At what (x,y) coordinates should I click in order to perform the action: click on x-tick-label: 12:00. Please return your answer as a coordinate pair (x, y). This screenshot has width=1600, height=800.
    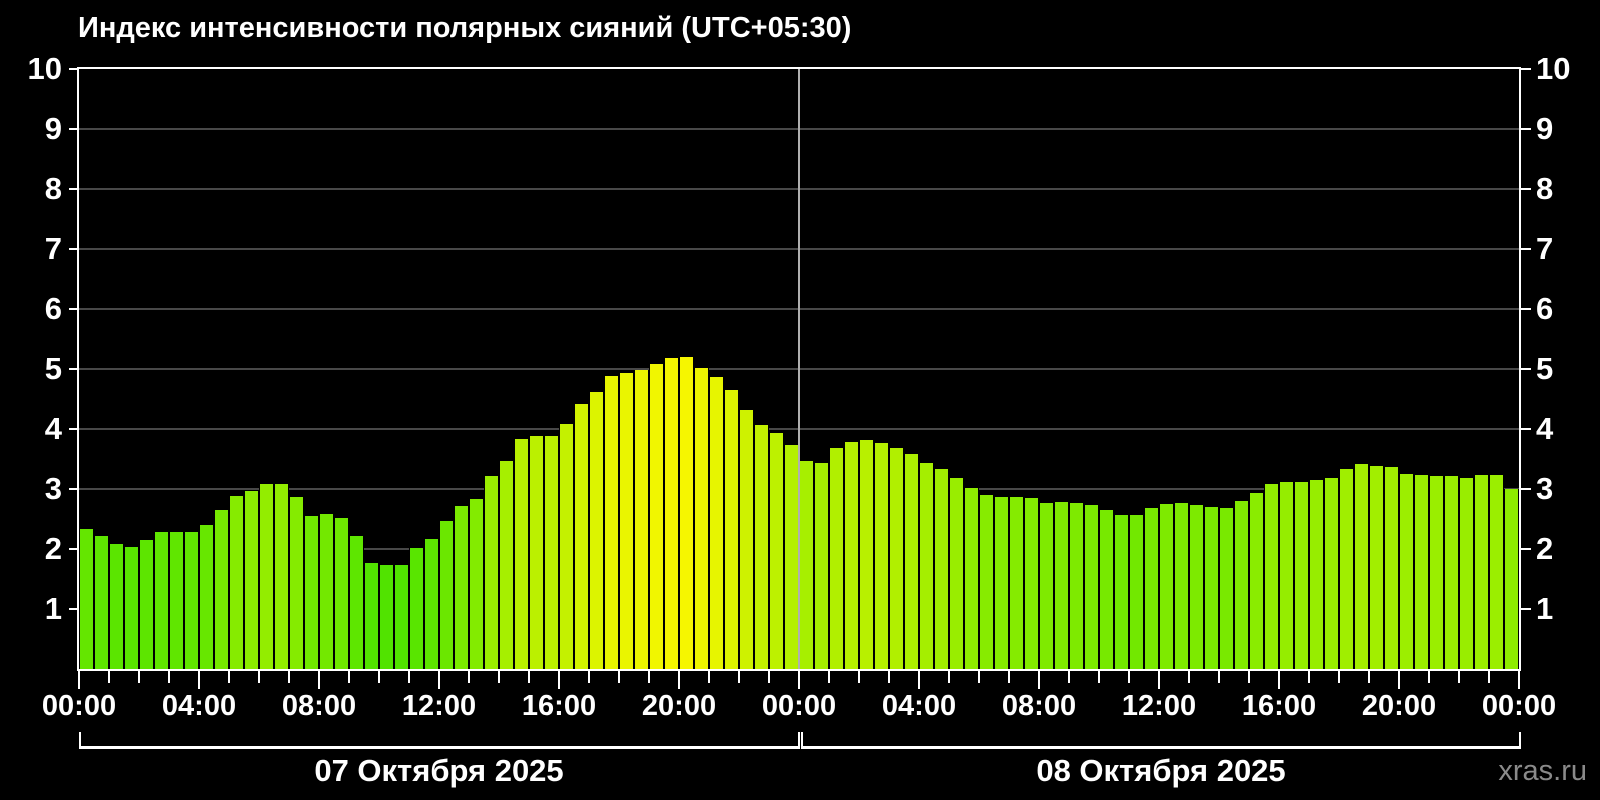
    Looking at the image, I should click on (439, 706).